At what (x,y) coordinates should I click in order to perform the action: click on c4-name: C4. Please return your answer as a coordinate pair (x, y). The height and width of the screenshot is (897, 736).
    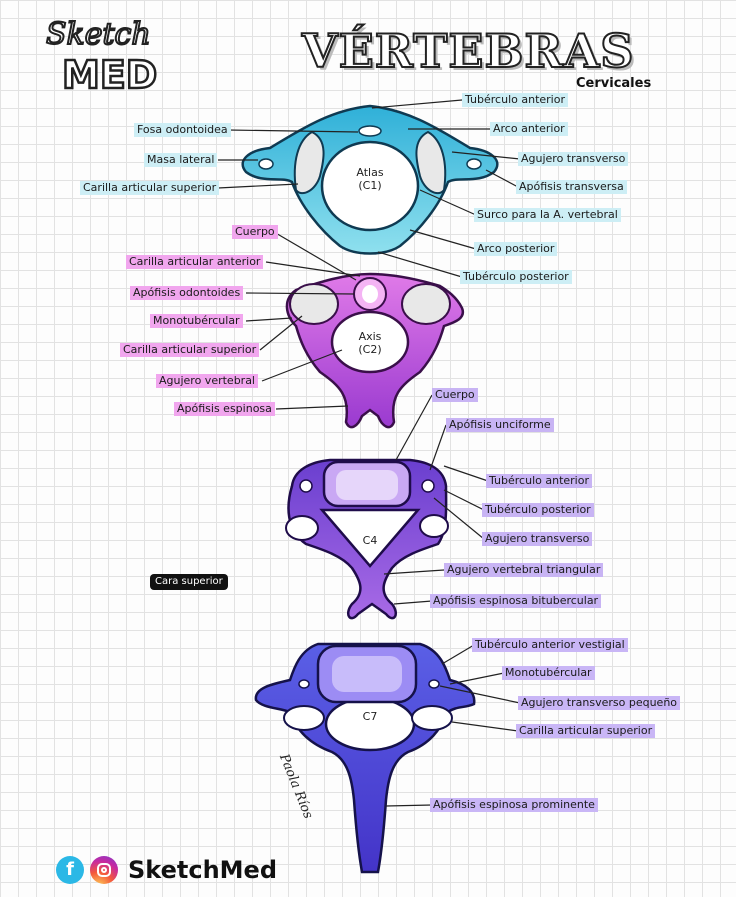
    Looking at the image, I should click on (370, 540).